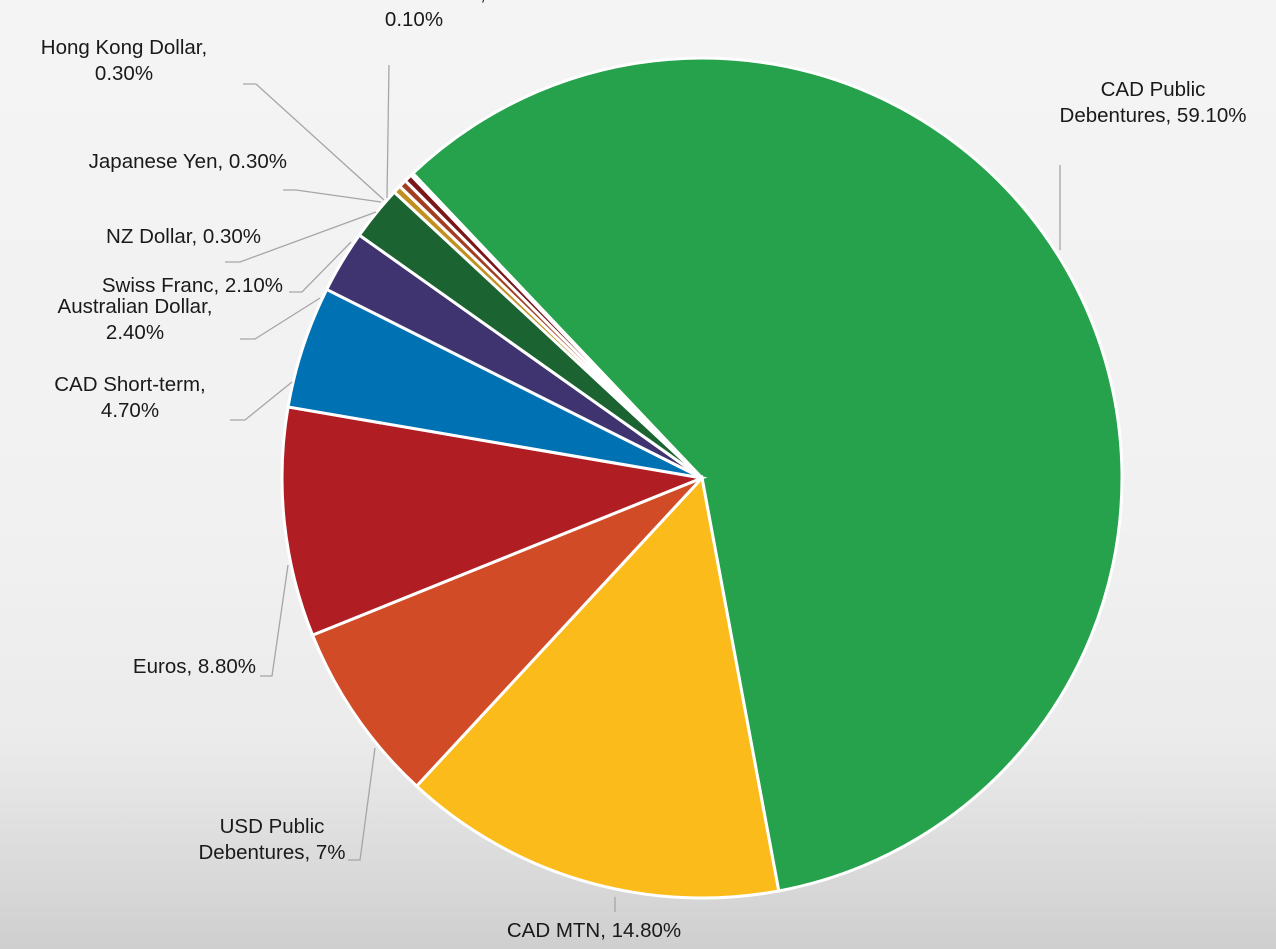 This screenshot has width=1276, height=949. What do you see at coordinates (183, 236) in the screenshot?
I see `data-label: NZ Dollar, 0.30%` at bounding box center [183, 236].